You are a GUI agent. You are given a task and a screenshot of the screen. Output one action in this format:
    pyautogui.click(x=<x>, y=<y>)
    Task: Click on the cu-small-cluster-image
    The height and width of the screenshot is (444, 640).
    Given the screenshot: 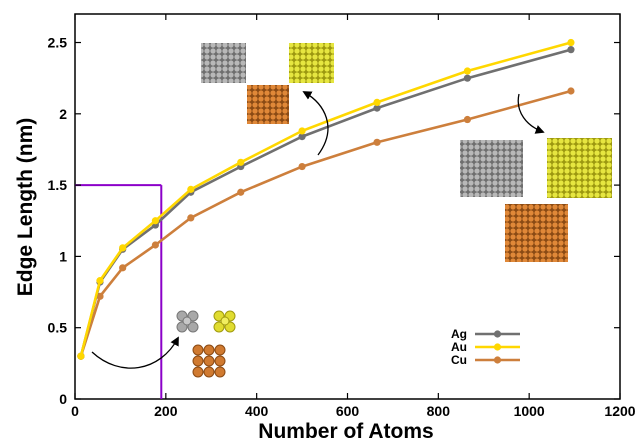 What is the action you would take?
    pyautogui.click(x=209, y=361)
    